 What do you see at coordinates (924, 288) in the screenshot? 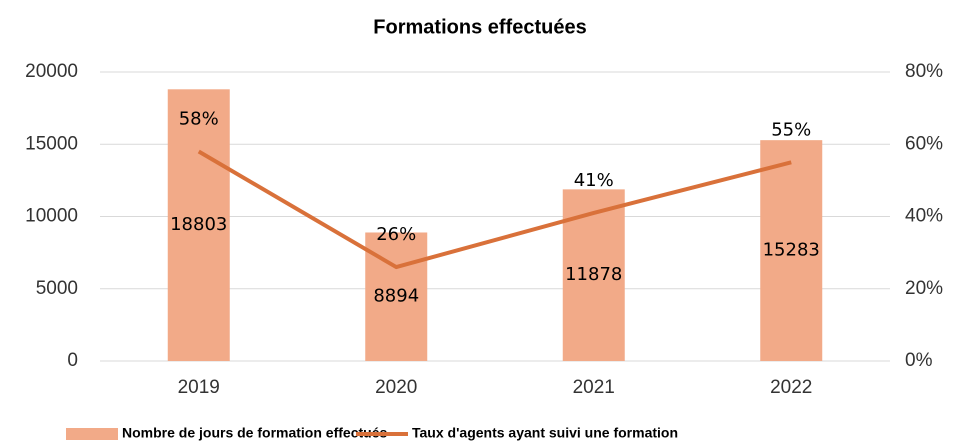
I see `y2-tick-label: 20%` at bounding box center [924, 288].